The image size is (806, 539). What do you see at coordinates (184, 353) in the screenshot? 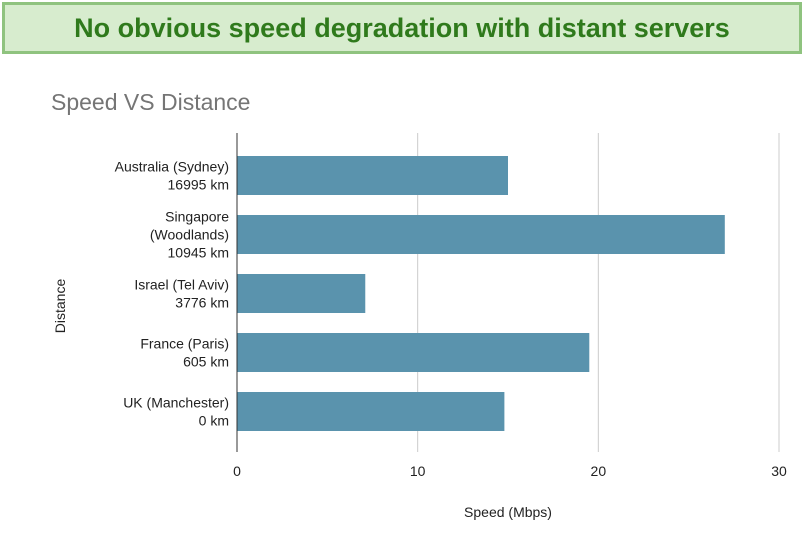
I see `category-label: France (Paris) 605 km` at bounding box center [184, 353].